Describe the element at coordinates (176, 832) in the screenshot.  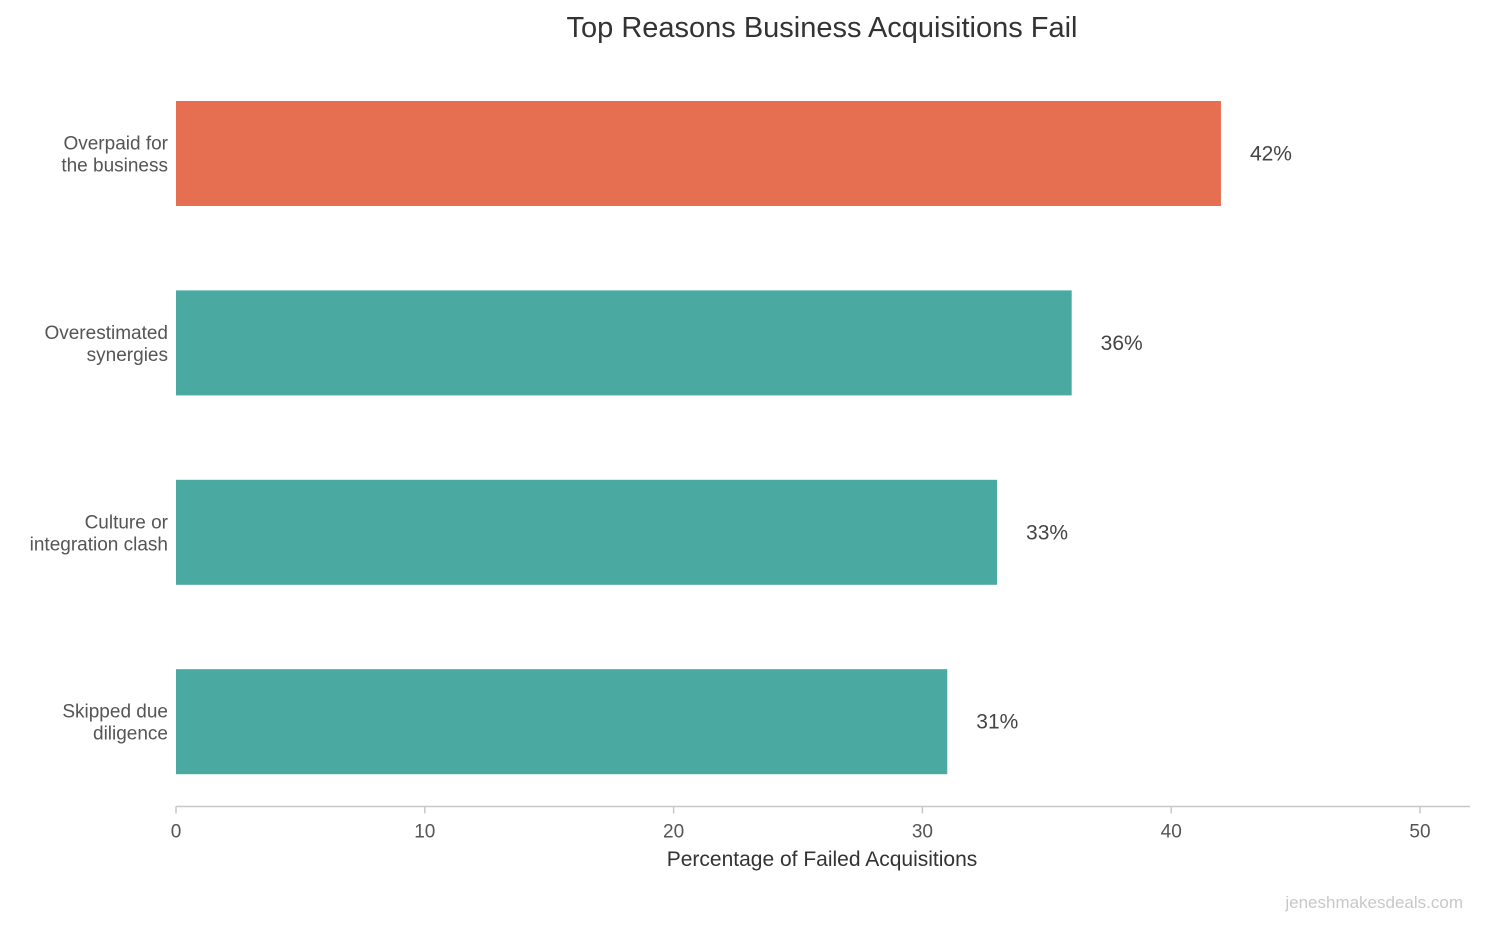
I see `x-tick-label: 0` at that location.